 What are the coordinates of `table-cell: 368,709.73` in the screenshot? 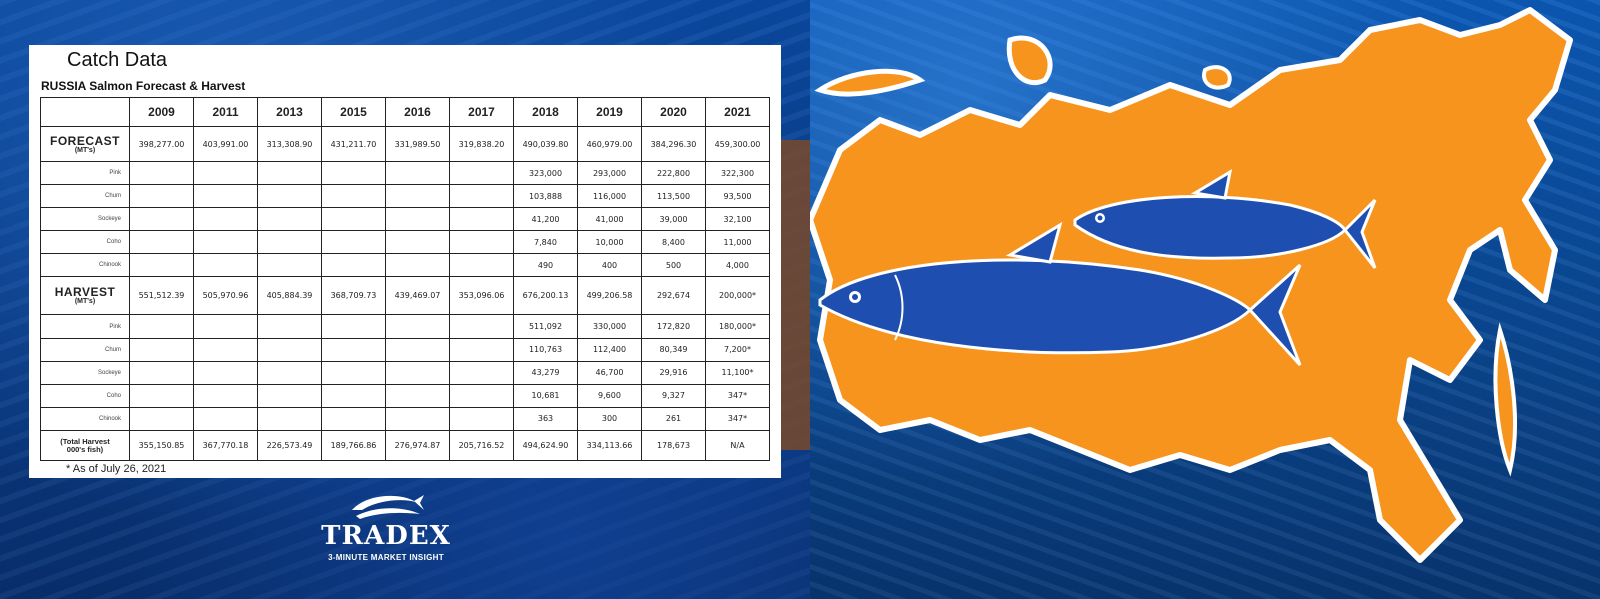 It's located at (353, 296).